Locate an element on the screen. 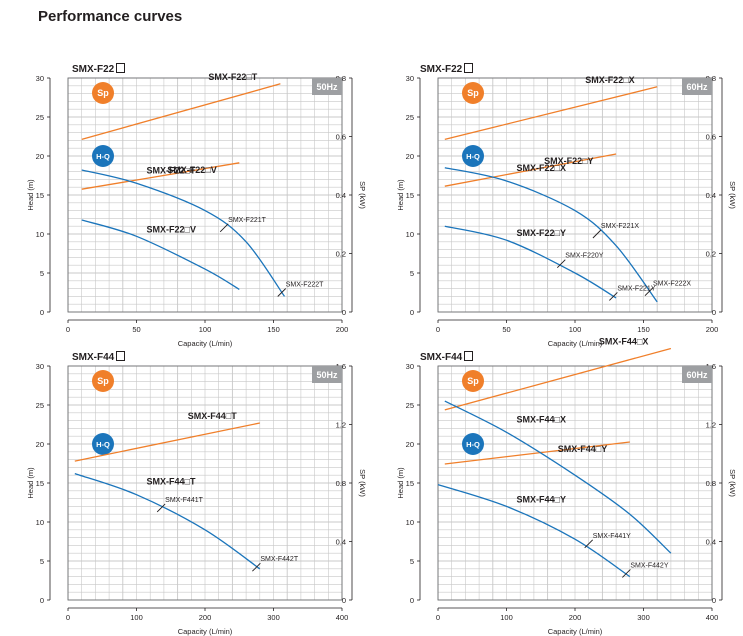 Image resolution: width=743 pixels, height=636 pixels. frequency-badge: 50Hz is located at coordinates (327, 86).